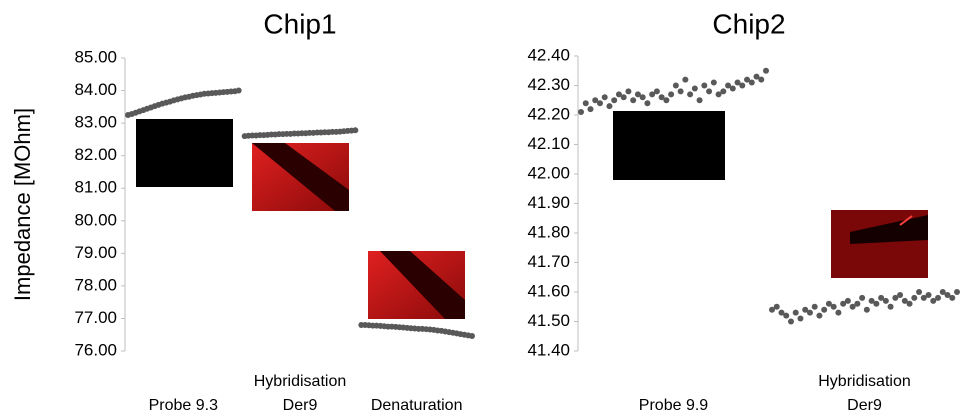  Describe the element at coordinates (548, 320) in the screenshot. I see `y-tick-label: 41.50` at that location.